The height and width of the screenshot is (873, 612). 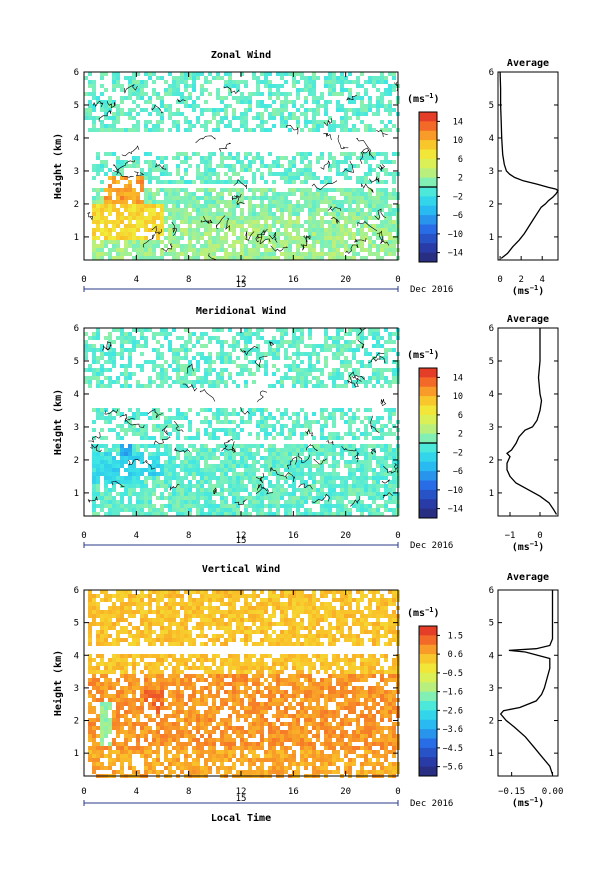 I want to click on colorbar-tick-label: −2, so click(x=458, y=453).